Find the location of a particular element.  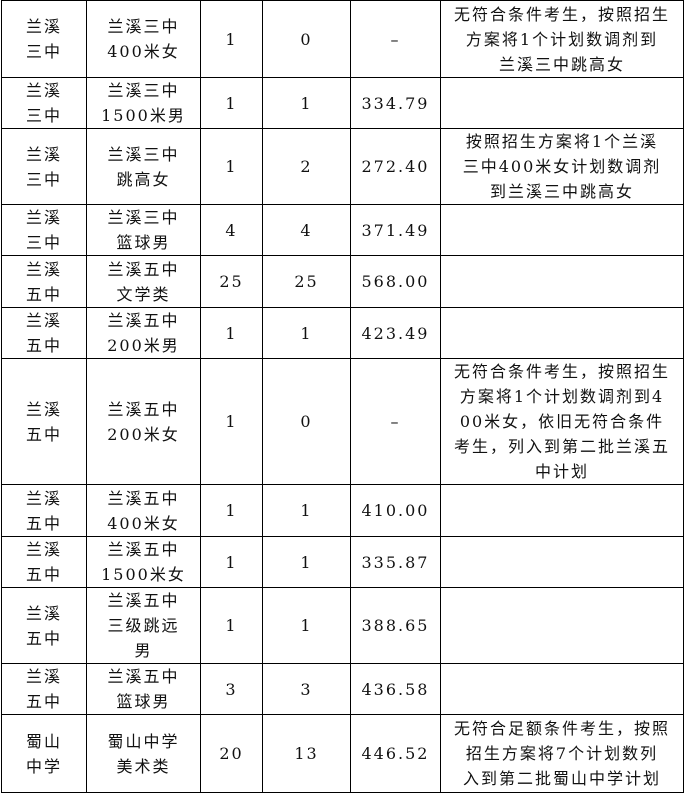

table-row: 兰溪 五中 兰溪五中 200米男 1 1 423.49 is located at coordinates (342, 333).